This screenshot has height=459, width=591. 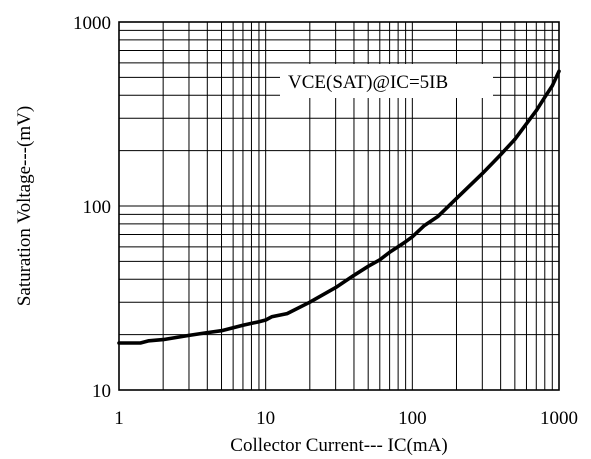 I want to click on x-tick-label: 1, so click(x=119, y=418).